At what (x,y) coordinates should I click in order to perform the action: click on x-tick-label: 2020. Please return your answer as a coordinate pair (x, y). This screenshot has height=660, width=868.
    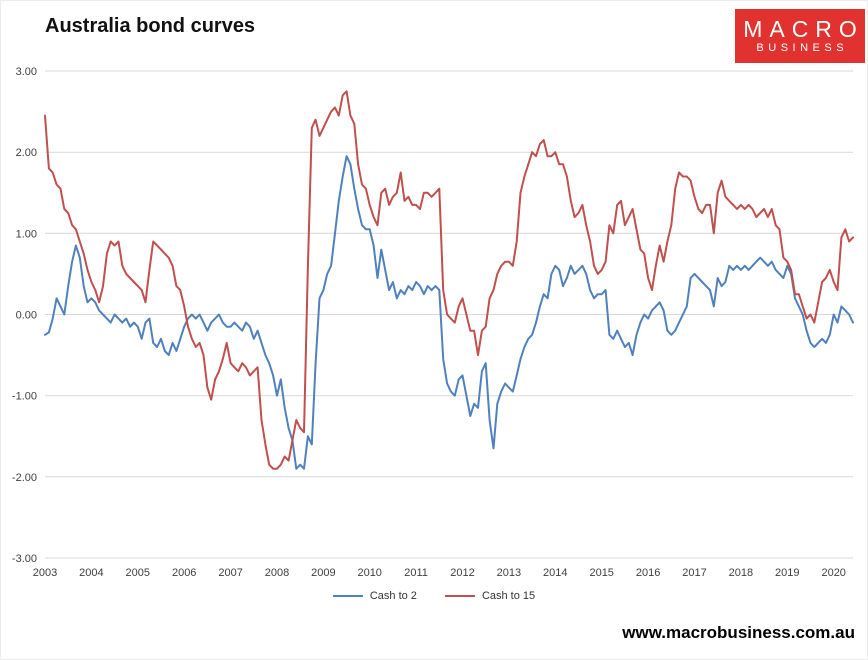
    Looking at the image, I should click on (833, 573).